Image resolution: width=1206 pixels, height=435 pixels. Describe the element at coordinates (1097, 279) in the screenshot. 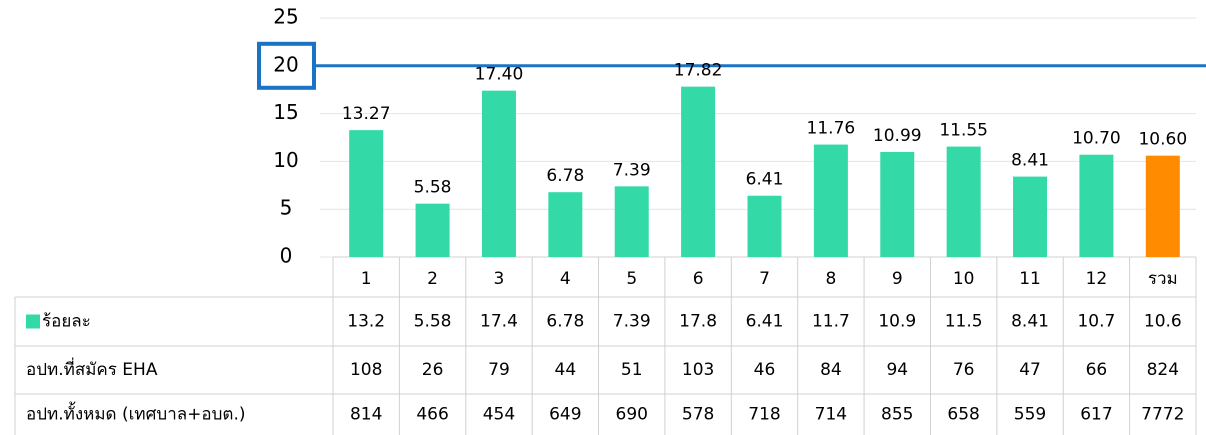

I see `x-tick-label: 12` at that location.